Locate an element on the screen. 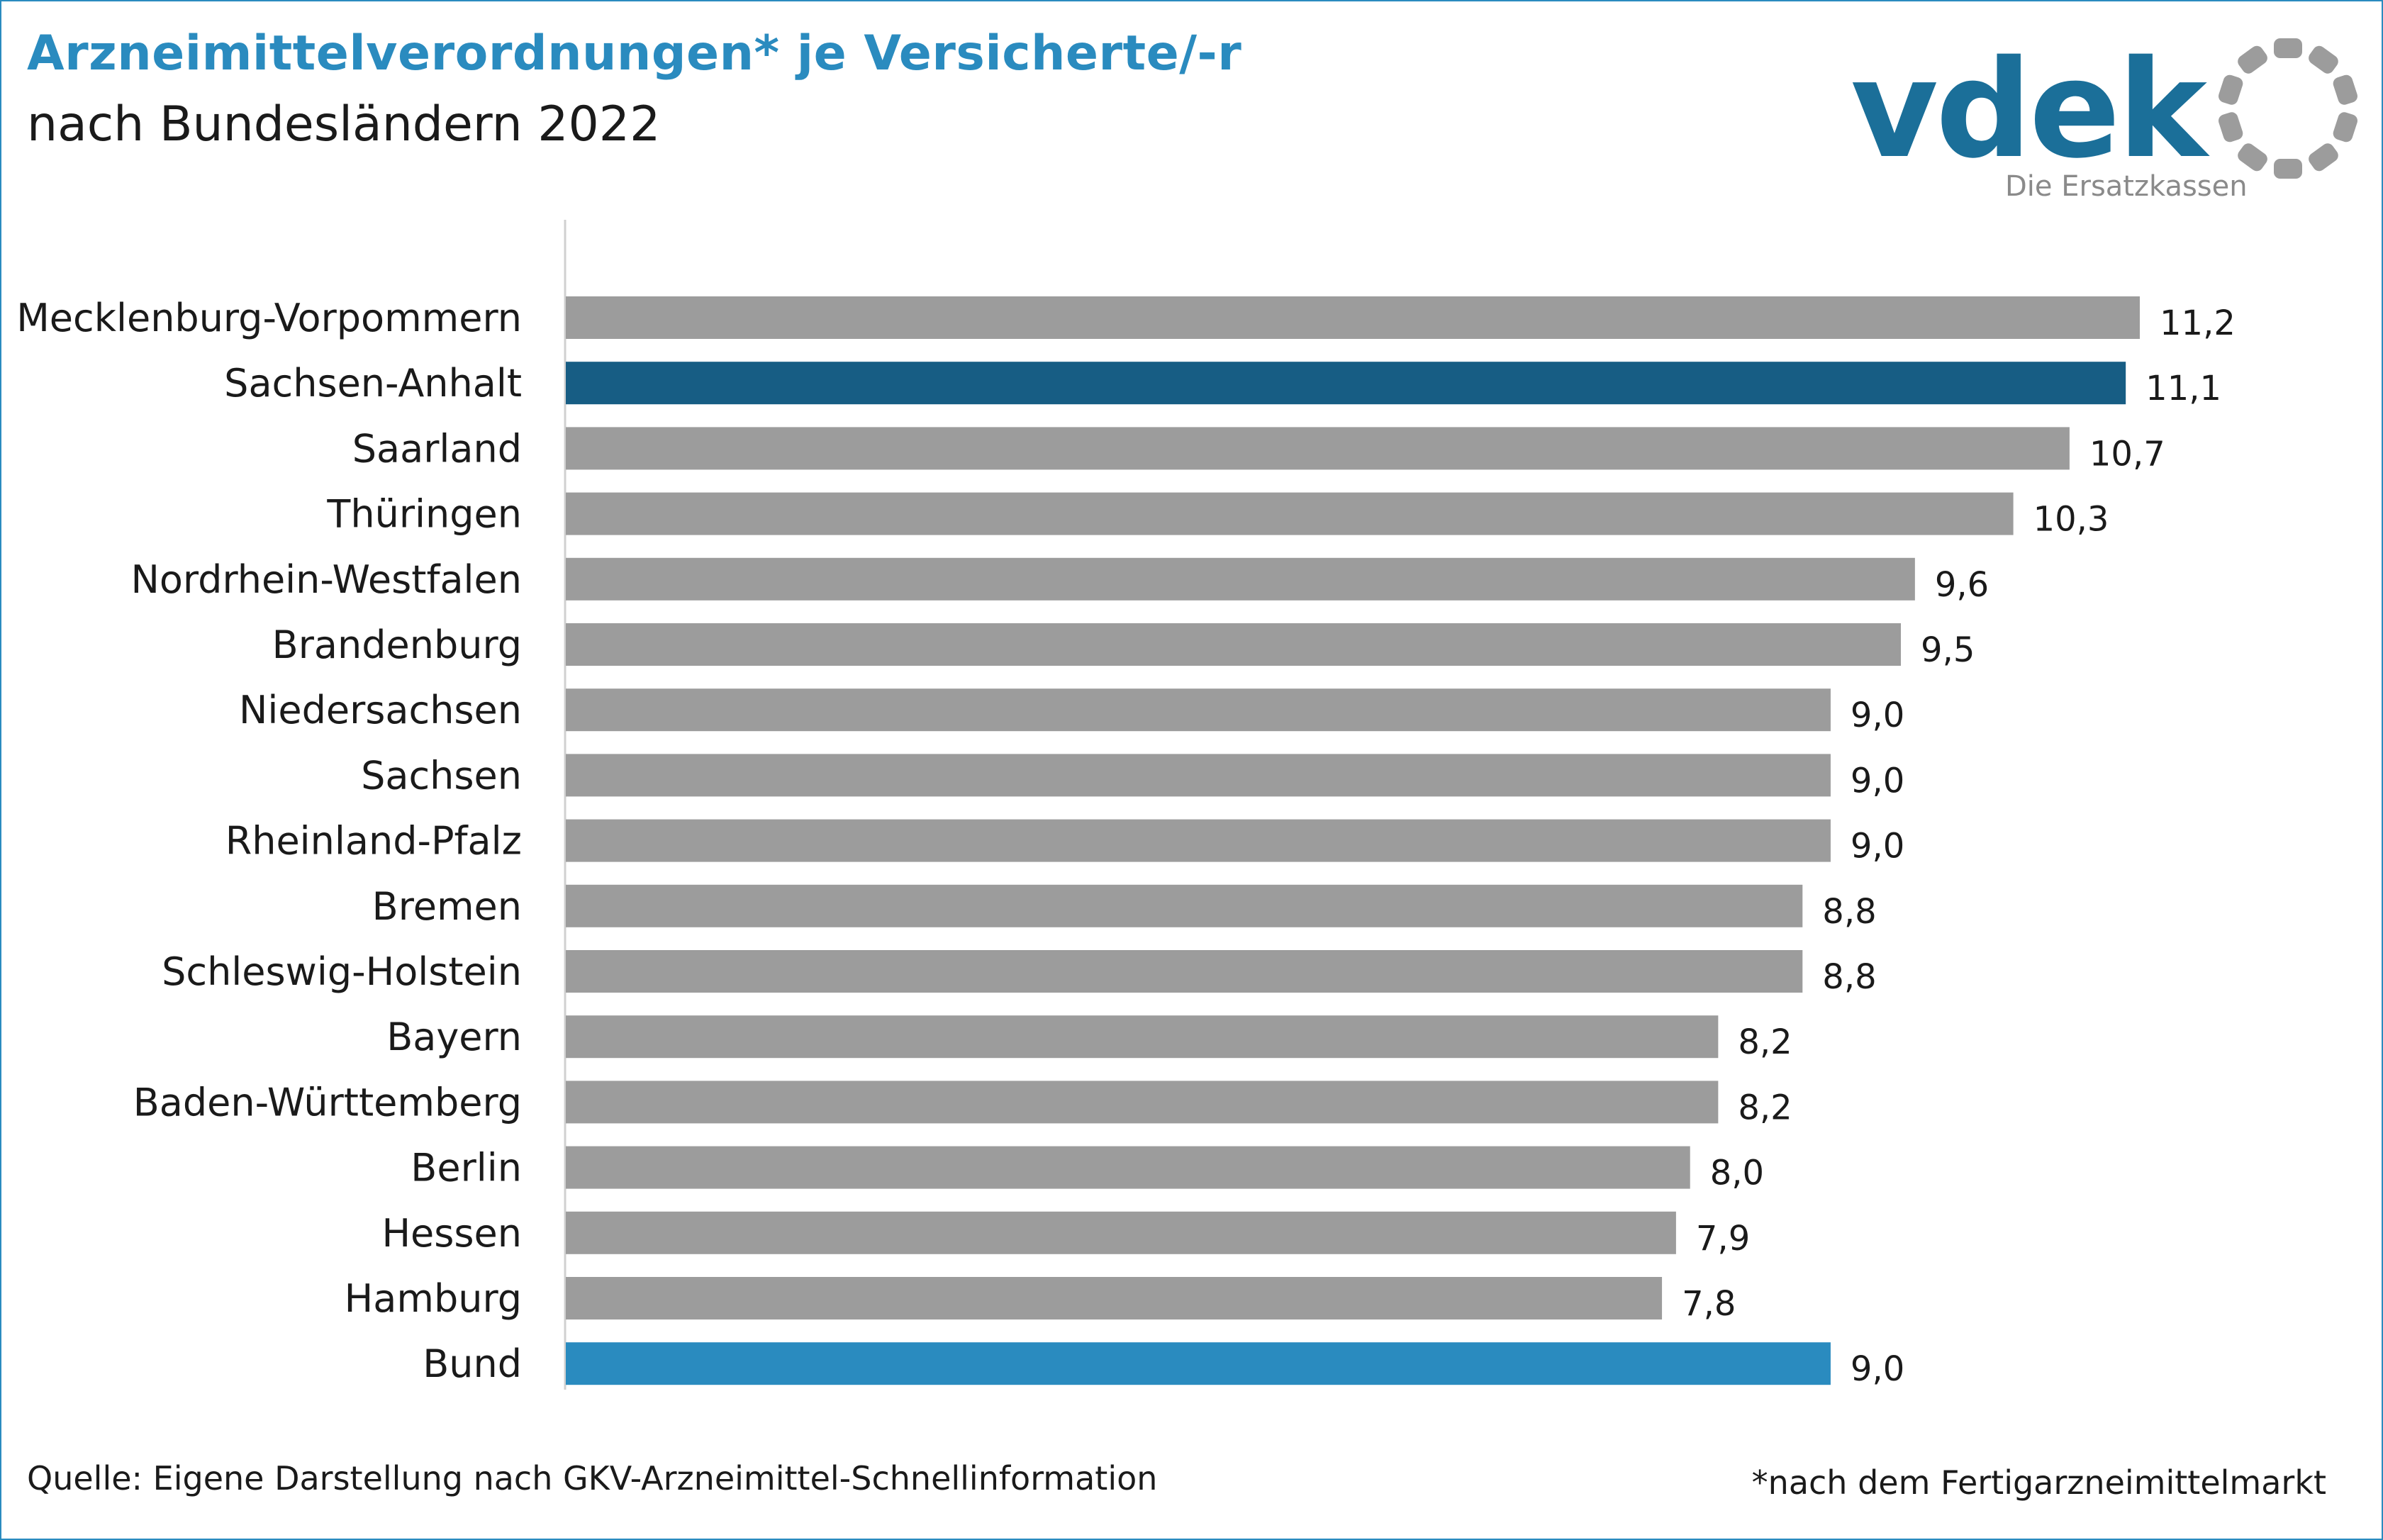 The width and height of the screenshot is (2383, 1540). value-label: 10,7 is located at coordinates (2127, 454).